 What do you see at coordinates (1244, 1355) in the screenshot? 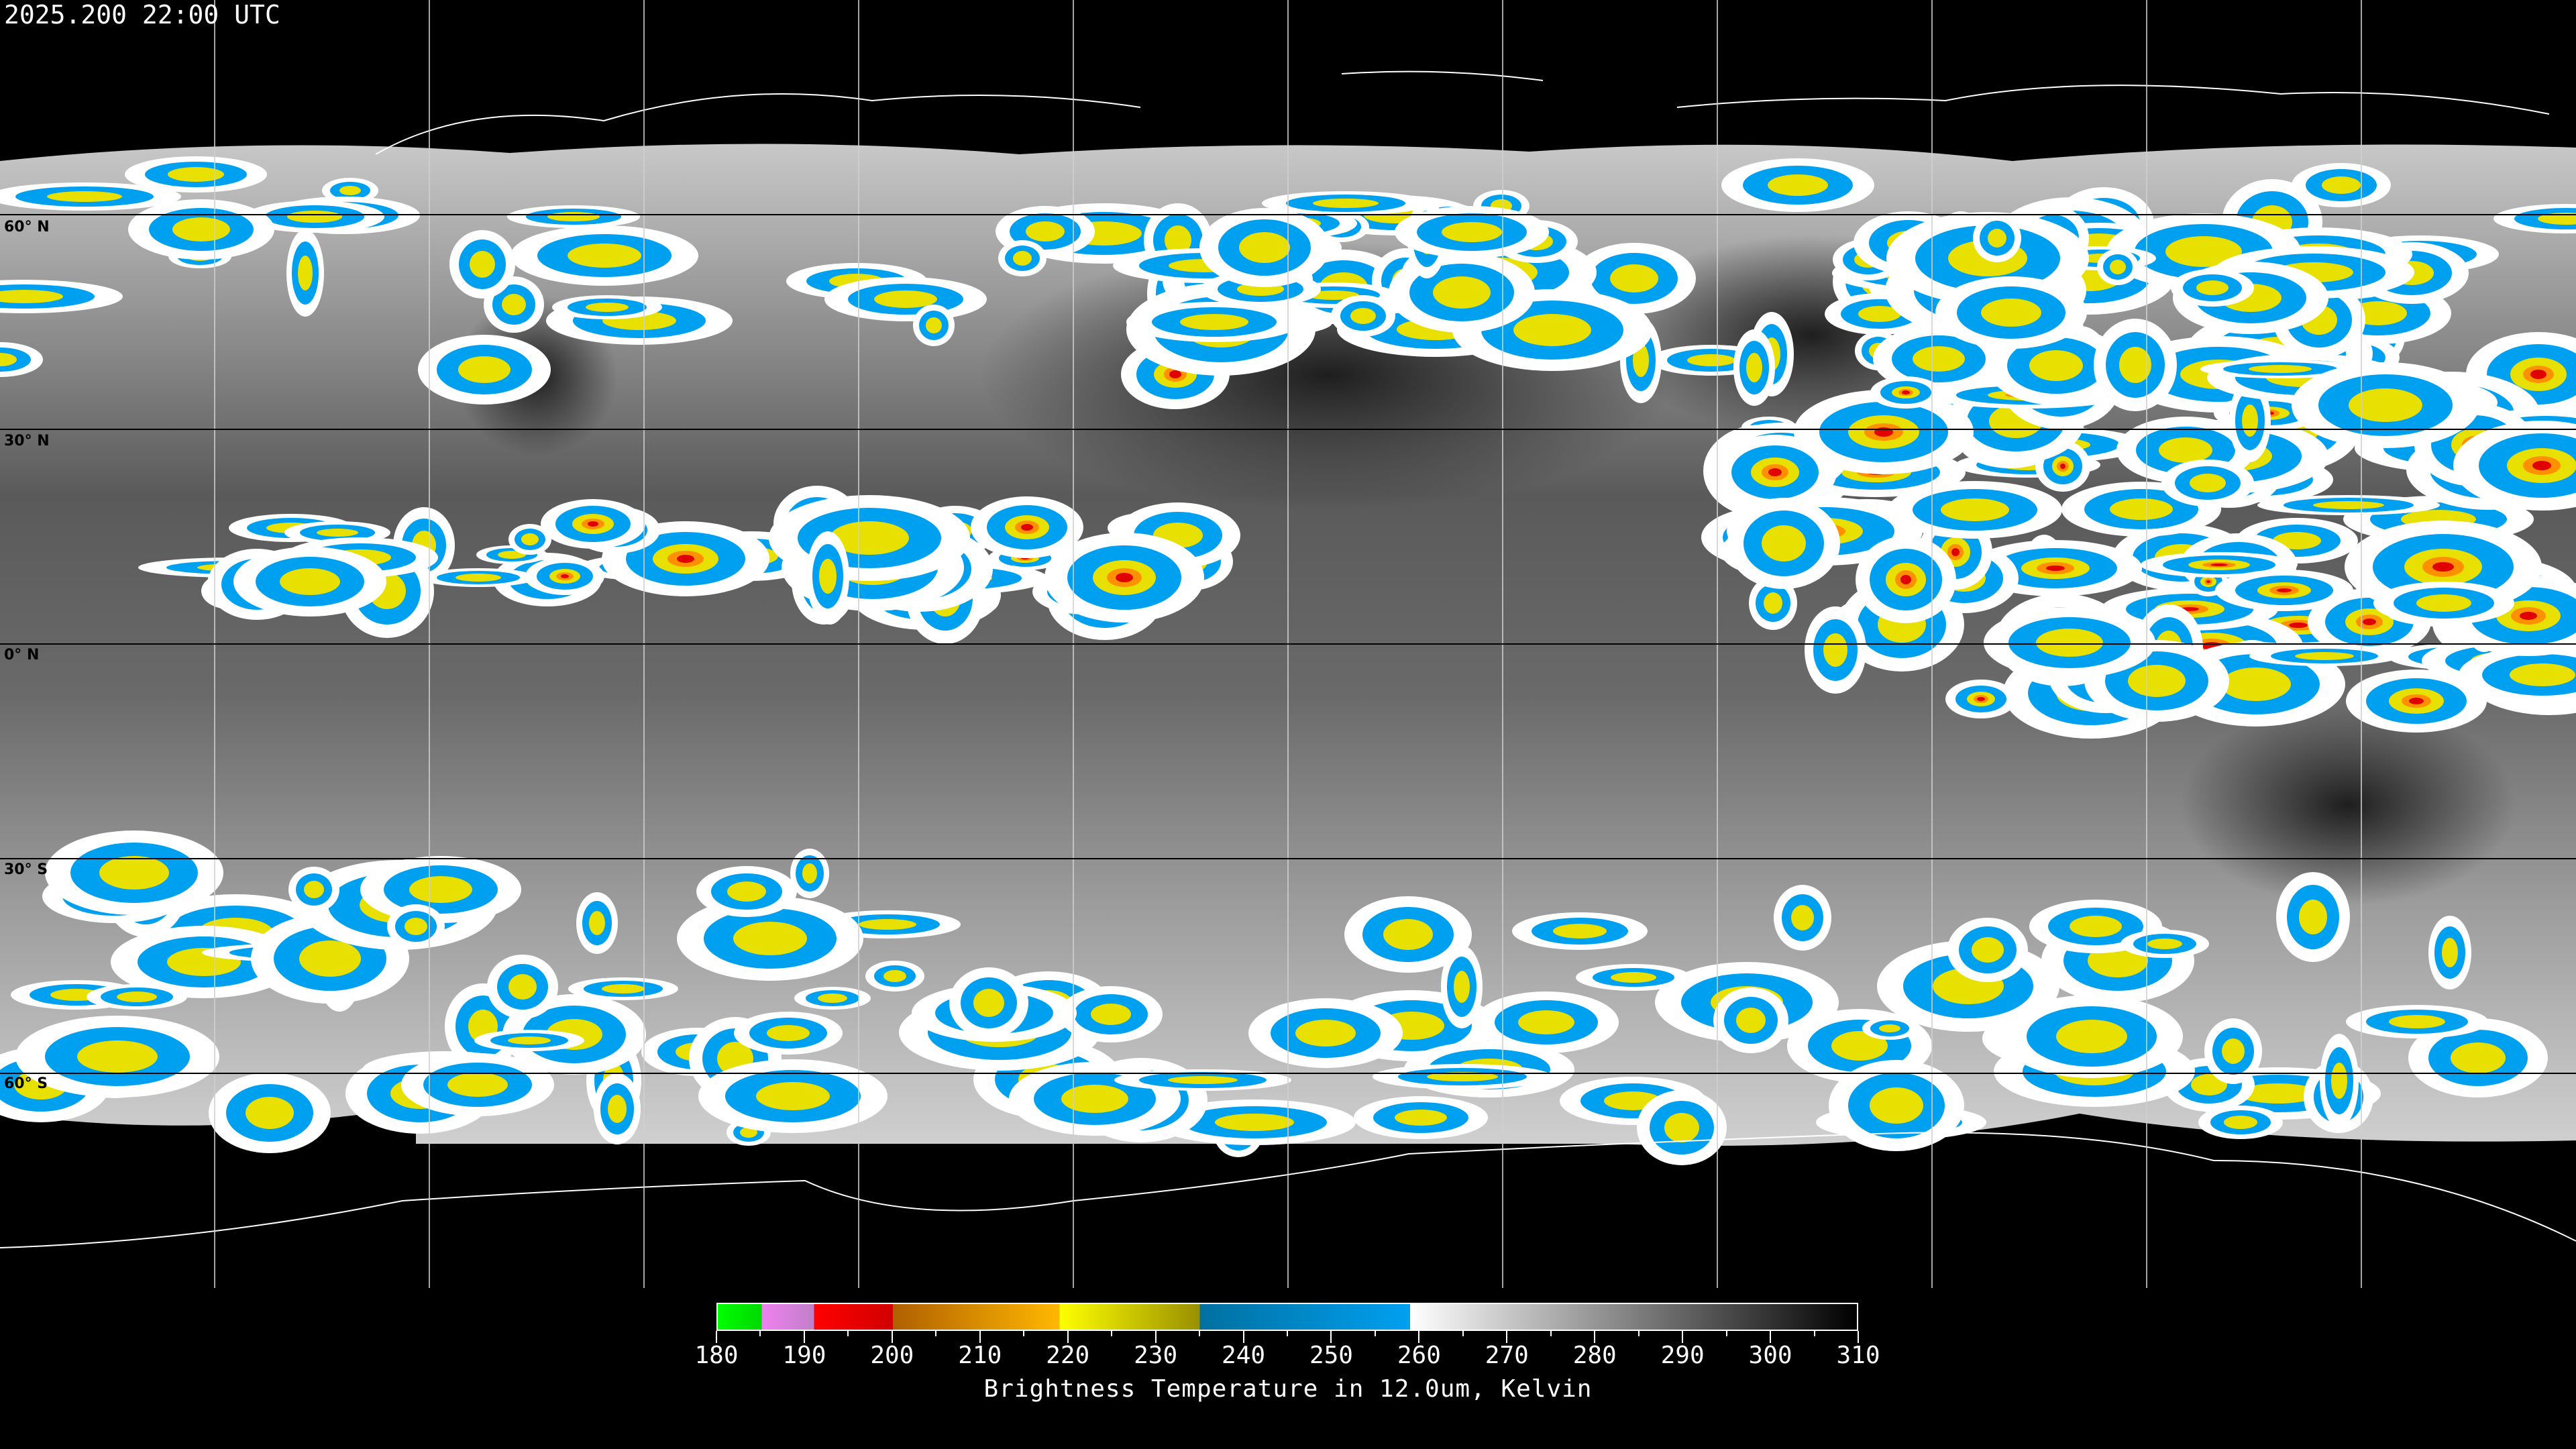
I see `colorbar-tick-label: 240` at bounding box center [1244, 1355].